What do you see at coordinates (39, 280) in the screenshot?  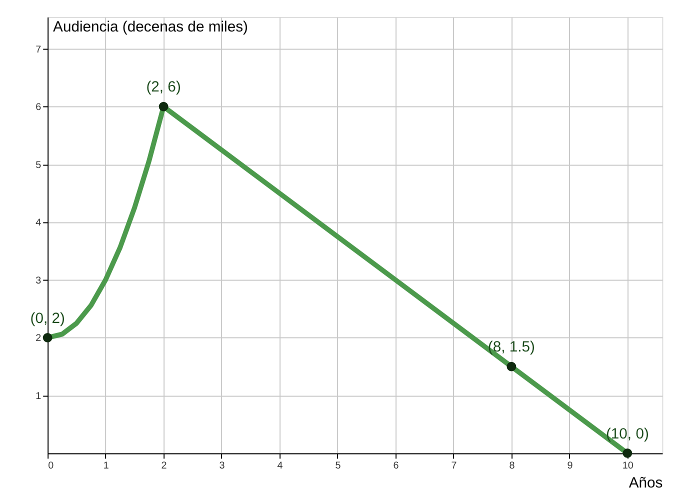 I see `y-tick-label: 3` at bounding box center [39, 280].